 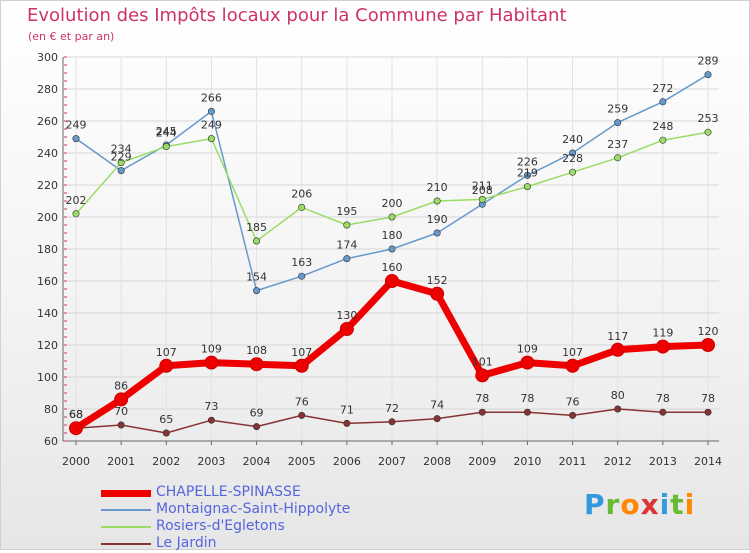 I want to click on x-tick-label: 2007, so click(x=392, y=461).